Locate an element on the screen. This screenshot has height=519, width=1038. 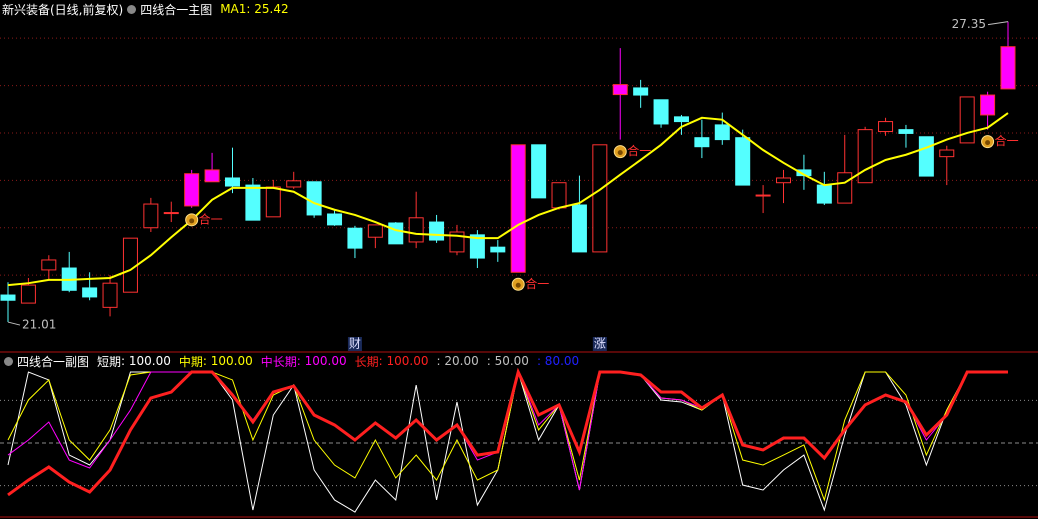
chart-subtitle: 四线合一主图 is located at coordinates (176, 9).